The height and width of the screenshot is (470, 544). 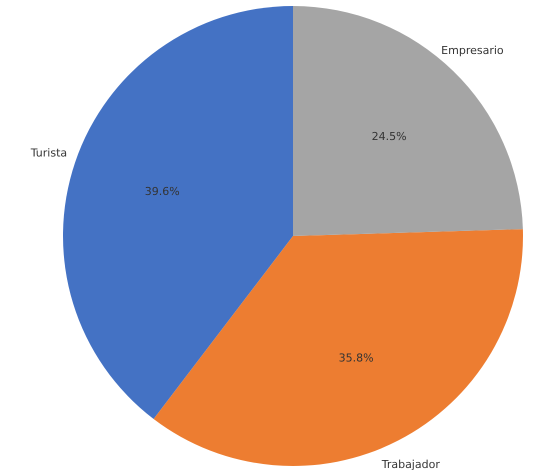 I want to click on data-label: 24.5%, so click(x=389, y=136).